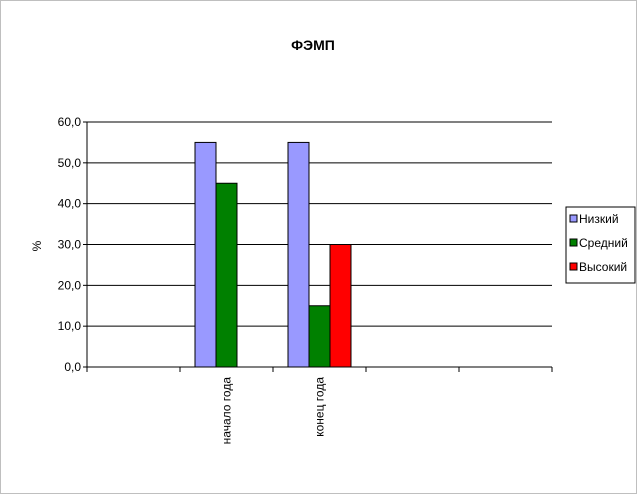 Image resolution: width=639 pixels, height=496 pixels. I want to click on legend-label: Средний, so click(603, 243).